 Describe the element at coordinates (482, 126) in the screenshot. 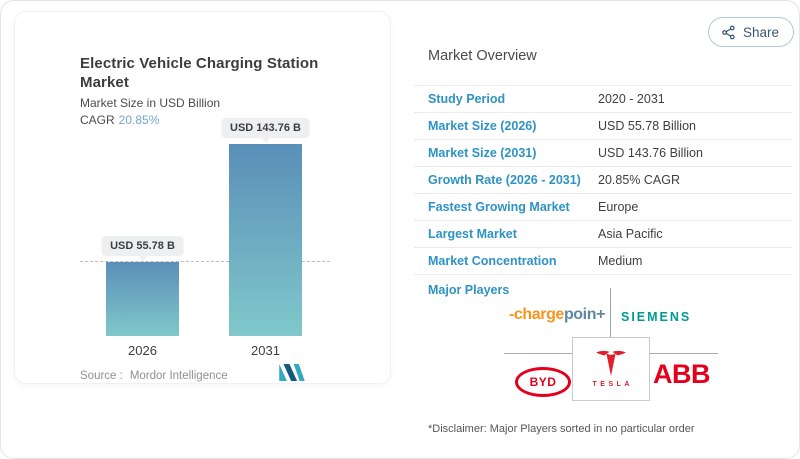

I see `row-label: Market Size (2026)` at that location.